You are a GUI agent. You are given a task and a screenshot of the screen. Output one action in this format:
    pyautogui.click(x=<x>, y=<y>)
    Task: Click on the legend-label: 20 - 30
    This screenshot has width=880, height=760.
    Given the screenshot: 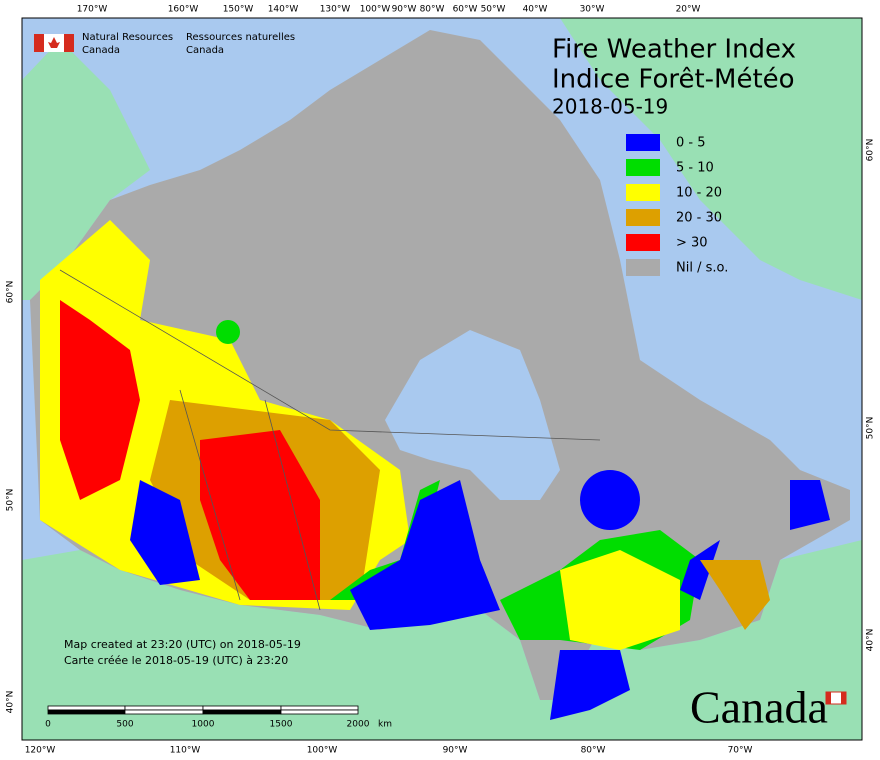 What is the action you would take?
    pyautogui.click(x=699, y=218)
    